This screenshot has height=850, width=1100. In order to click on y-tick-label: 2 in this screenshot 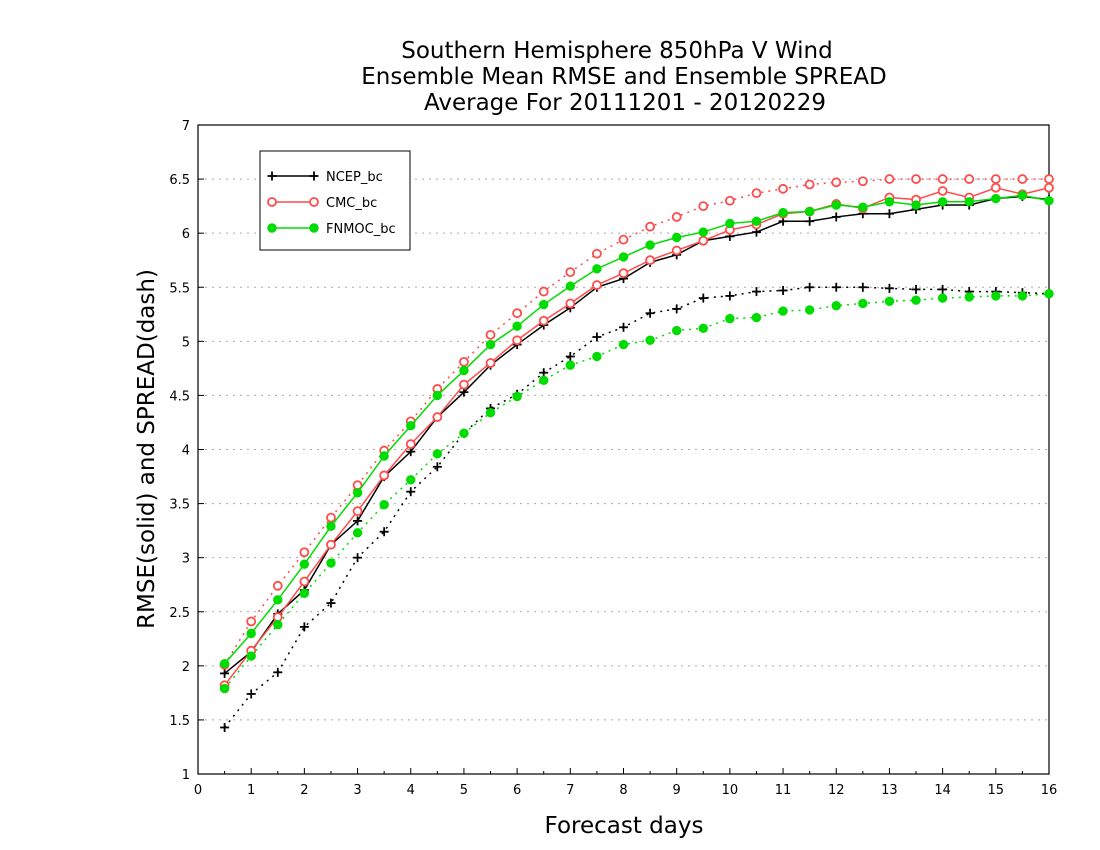, I will do `click(186, 667)`.